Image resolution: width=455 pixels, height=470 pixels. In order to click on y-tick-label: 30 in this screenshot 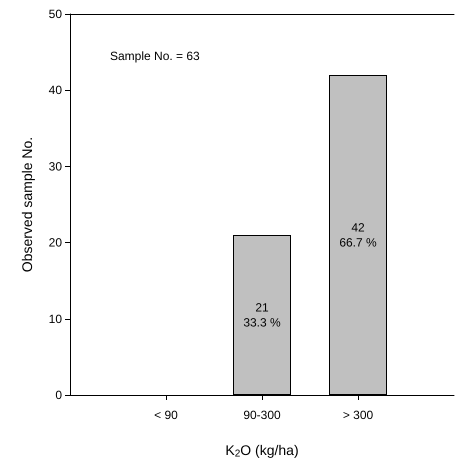, I will do `click(55, 166)`.